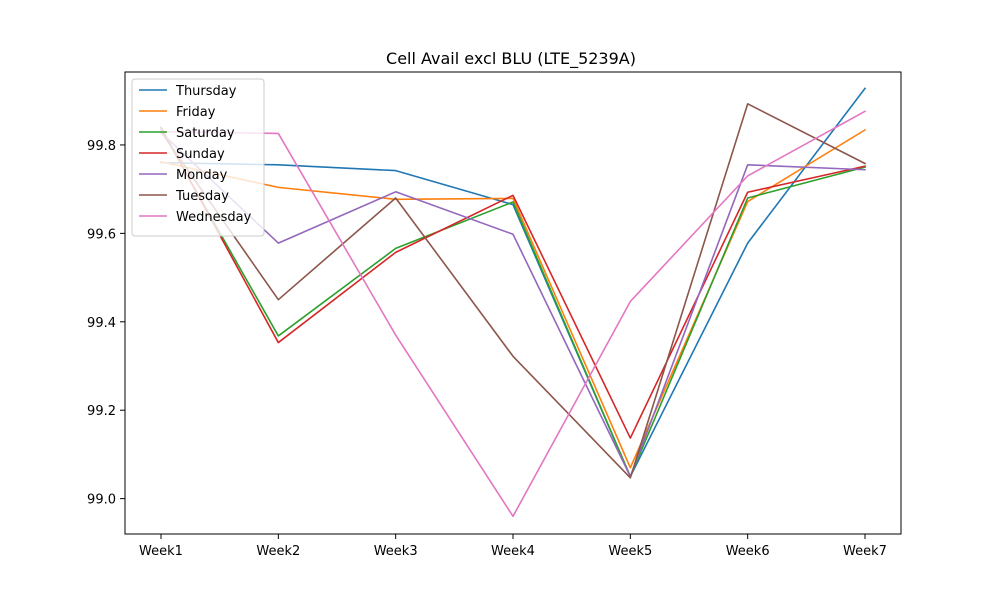  Describe the element at coordinates (101, 323) in the screenshot. I see `y-tick-label: 99.4` at that location.